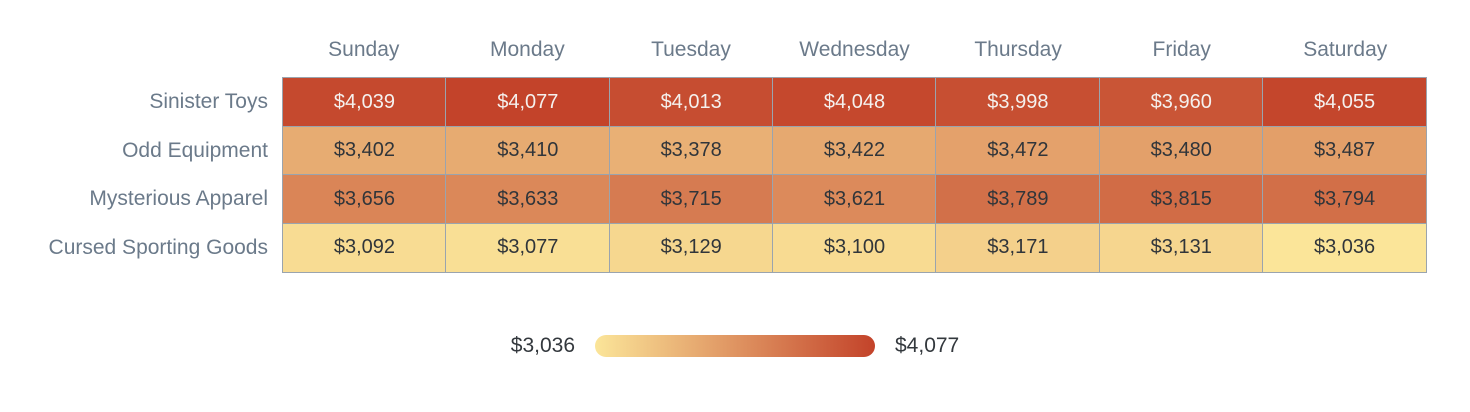 This screenshot has height=412, width=1470. Describe the element at coordinates (1181, 150) in the screenshot. I see `heatmap-cell: $3,480` at that location.